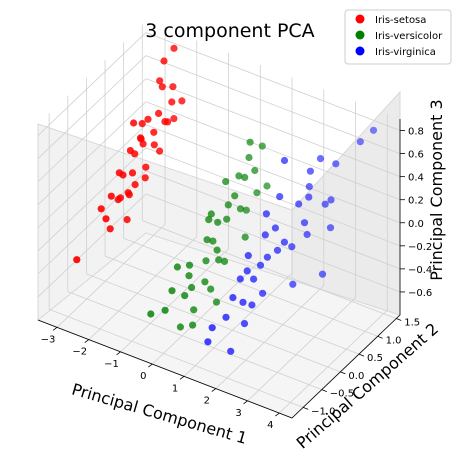 This screenshot has height=449, width=460. What do you see at coordinates (207, 401) in the screenshot?
I see `x-tick-label: 2` at bounding box center [207, 401].